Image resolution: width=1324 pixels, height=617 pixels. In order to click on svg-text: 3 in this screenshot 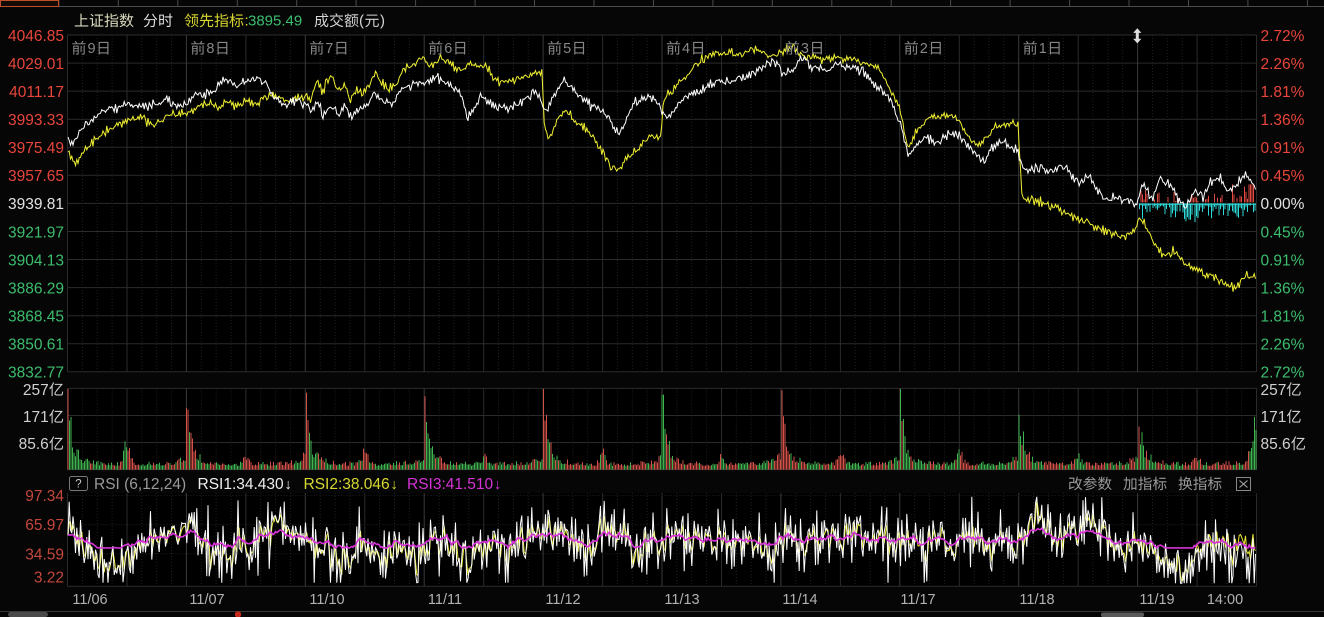, I will do `click(805, 49)`.